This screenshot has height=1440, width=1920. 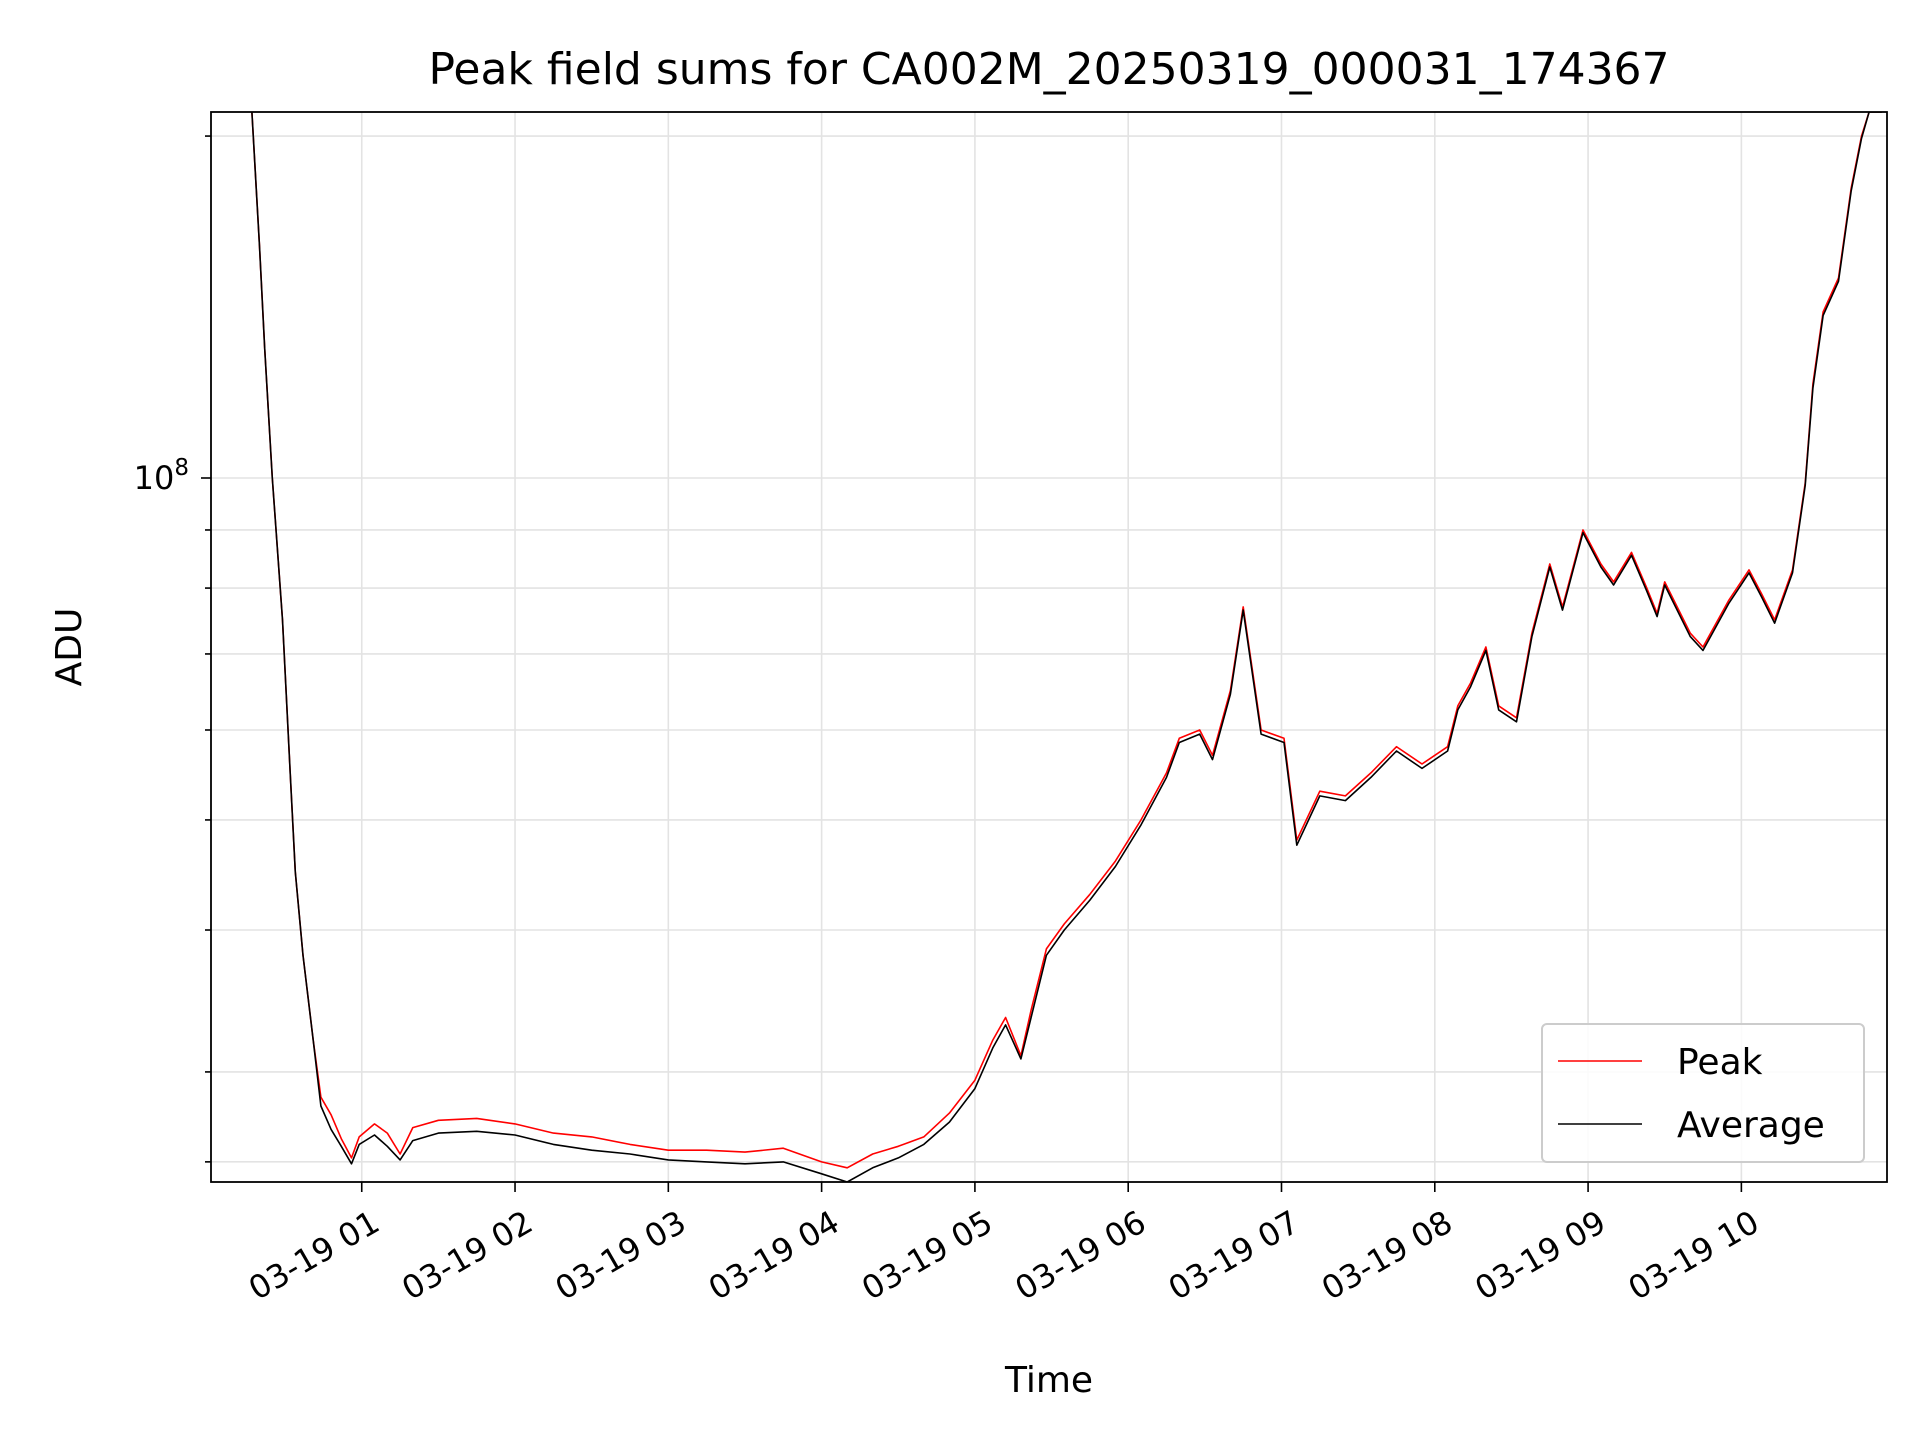 I want to click on y-tick-label: 108, so click(x=161, y=476).